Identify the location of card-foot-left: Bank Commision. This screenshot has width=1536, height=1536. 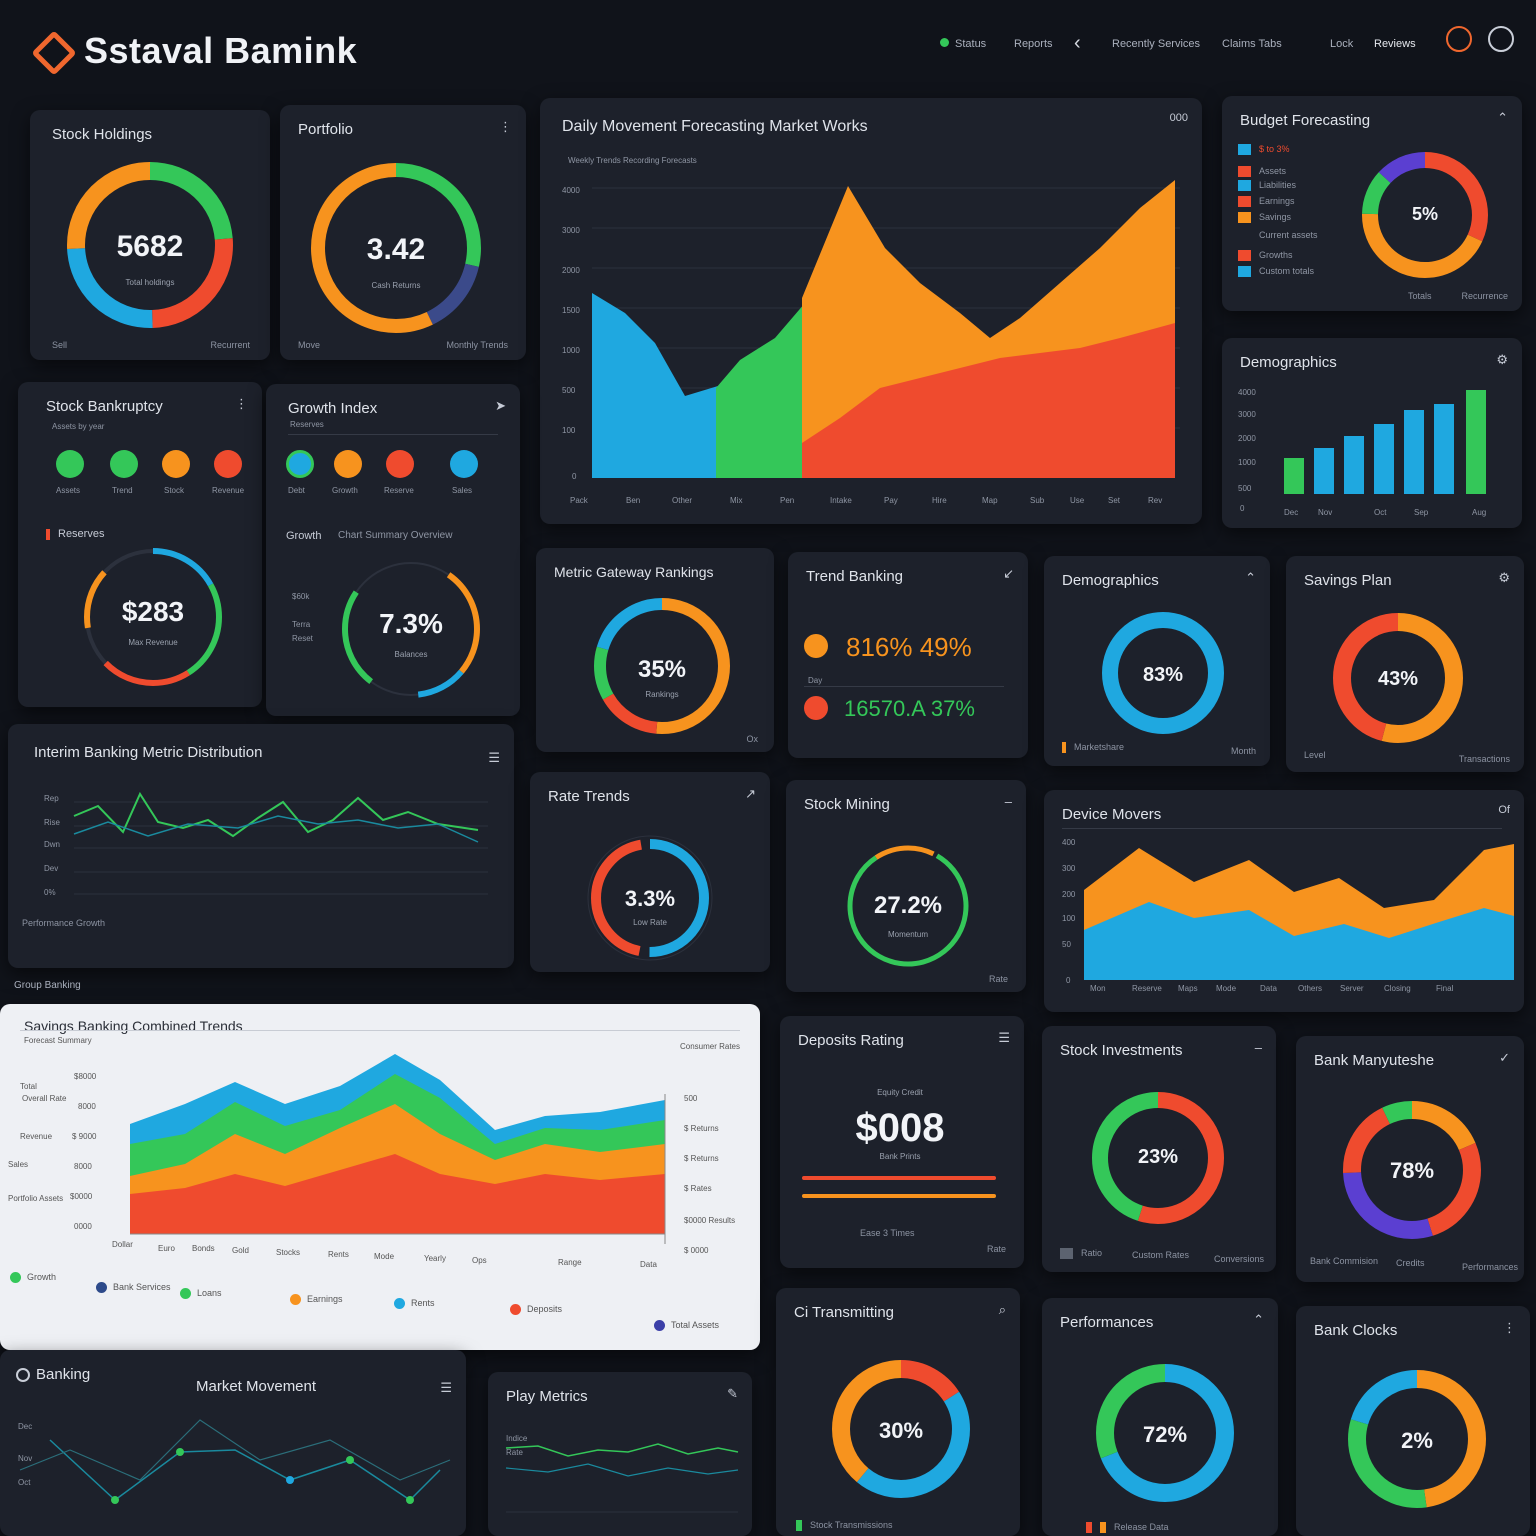
(1344, 1261).